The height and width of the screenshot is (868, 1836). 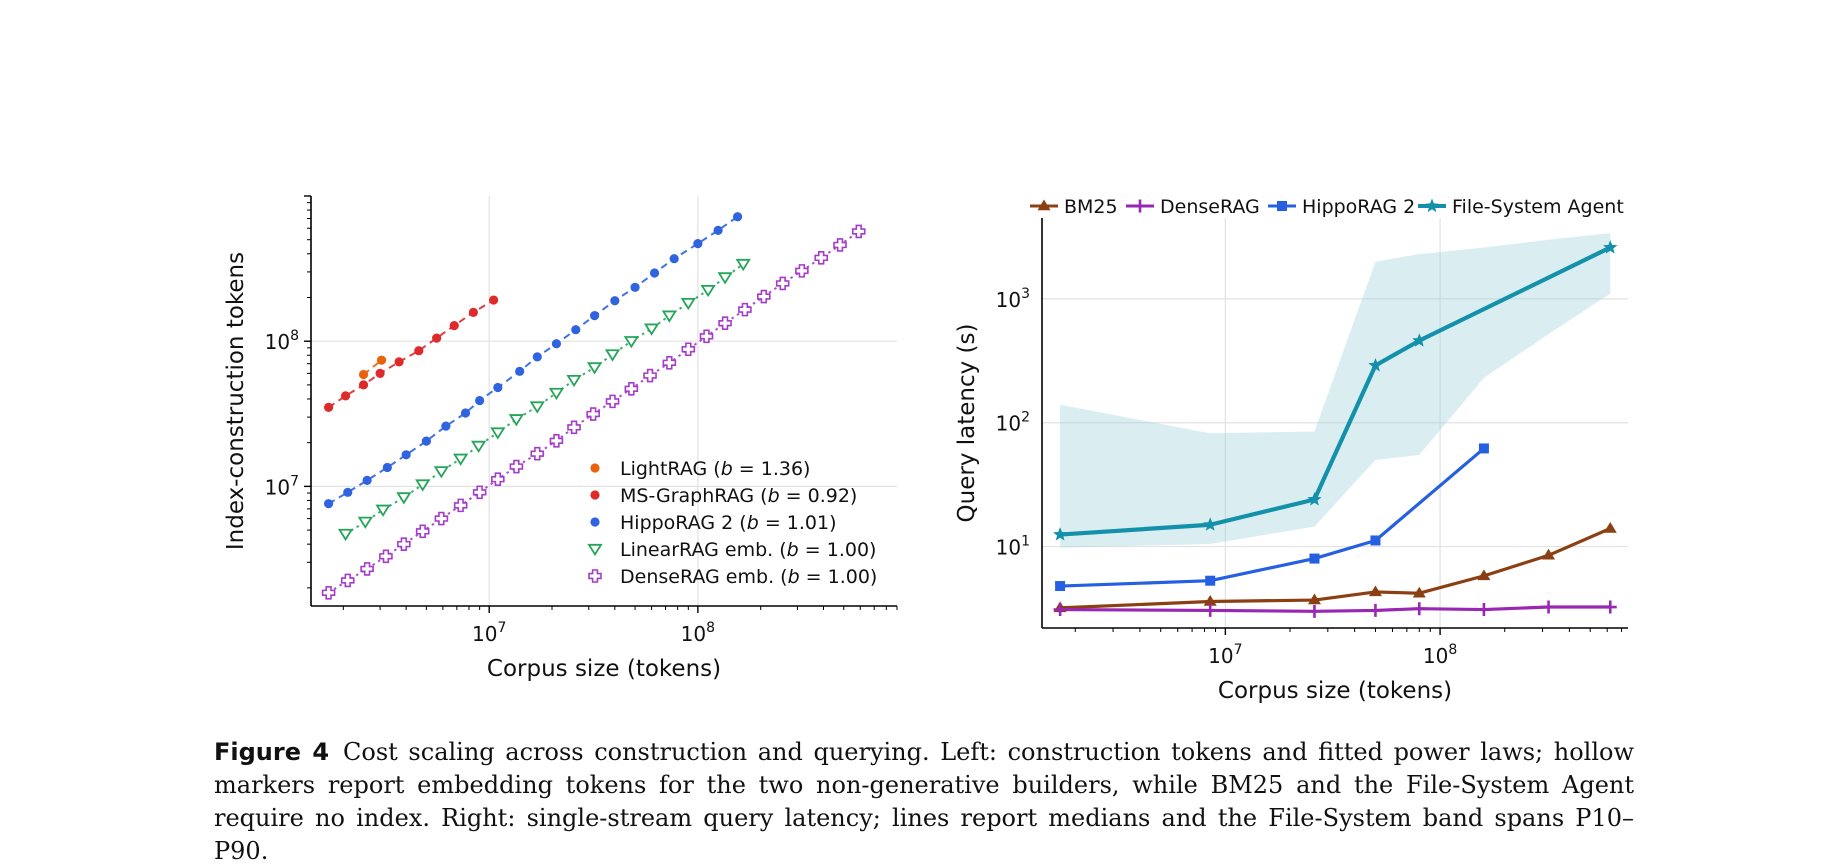 I want to click on right-x-tick-label-0: 107, so click(x=1225, y=655).